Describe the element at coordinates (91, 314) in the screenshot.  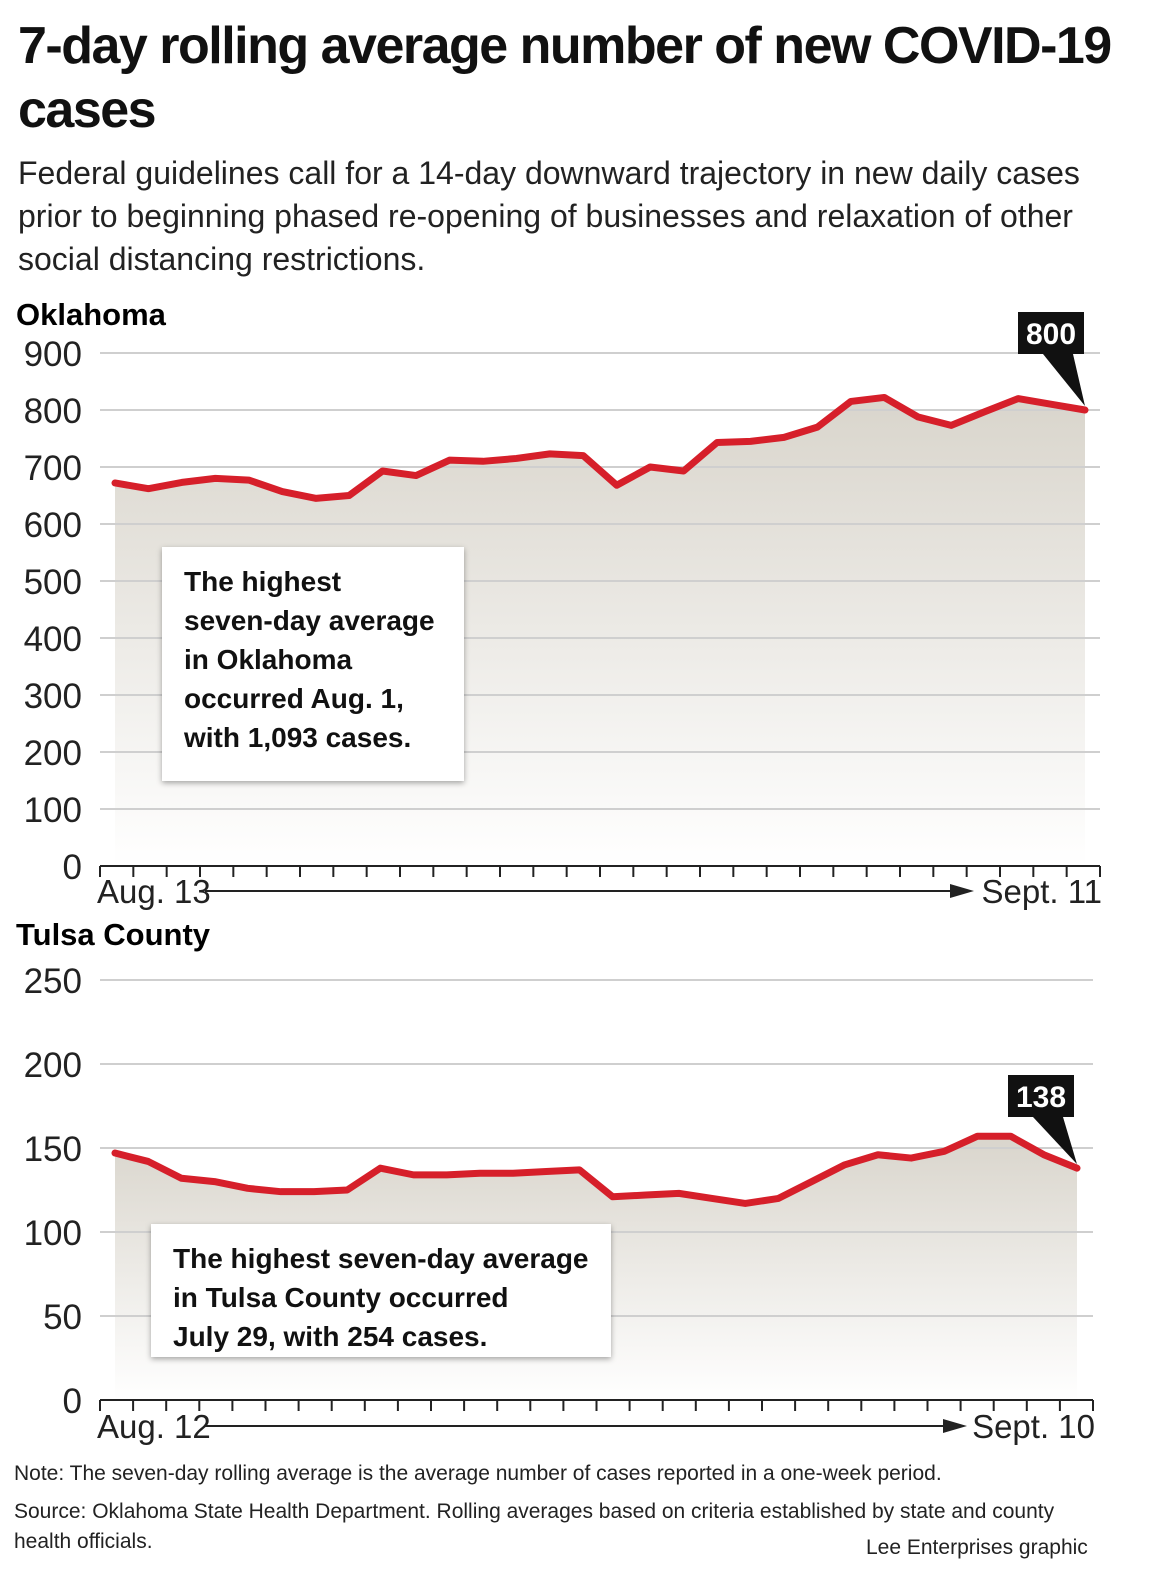
I see `chart-title-0: Oklahoma` at that location.